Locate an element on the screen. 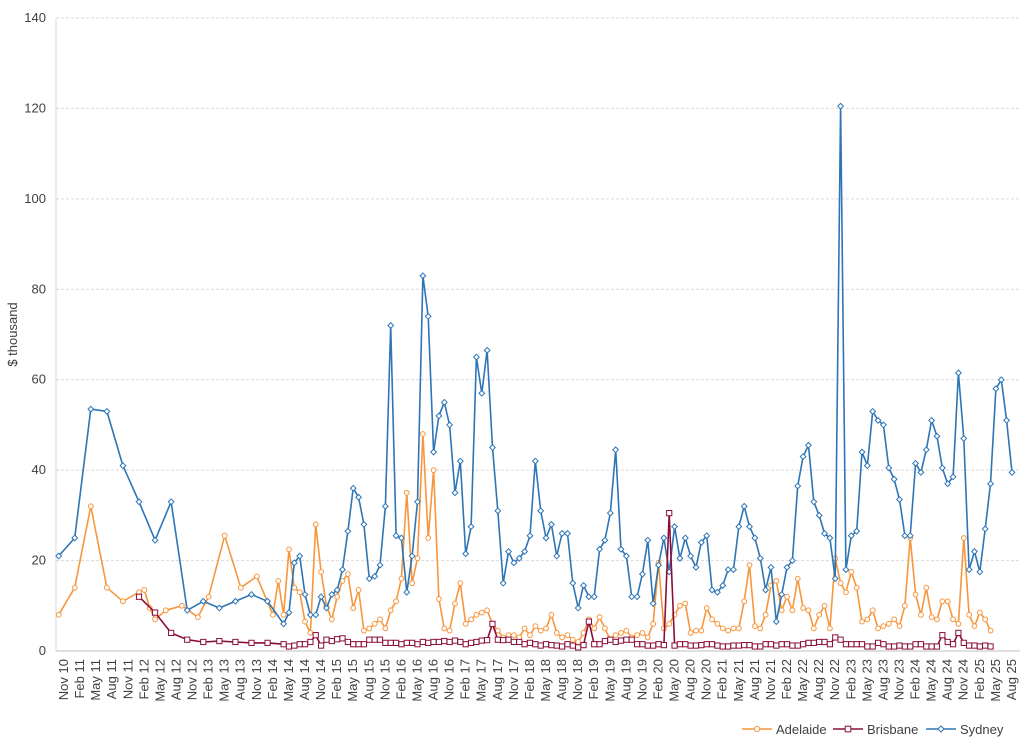 The height and width of the screenshot is (747, 1035). legend-item-brisbane: Brisbane is located at coordinates (875, 729).